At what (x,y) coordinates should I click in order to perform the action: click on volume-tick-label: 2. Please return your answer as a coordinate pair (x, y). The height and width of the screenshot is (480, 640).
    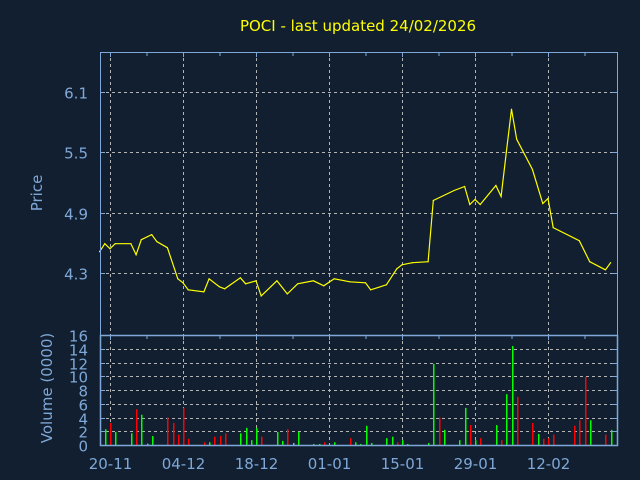
    Looking at the image, I should click on (83, 433).